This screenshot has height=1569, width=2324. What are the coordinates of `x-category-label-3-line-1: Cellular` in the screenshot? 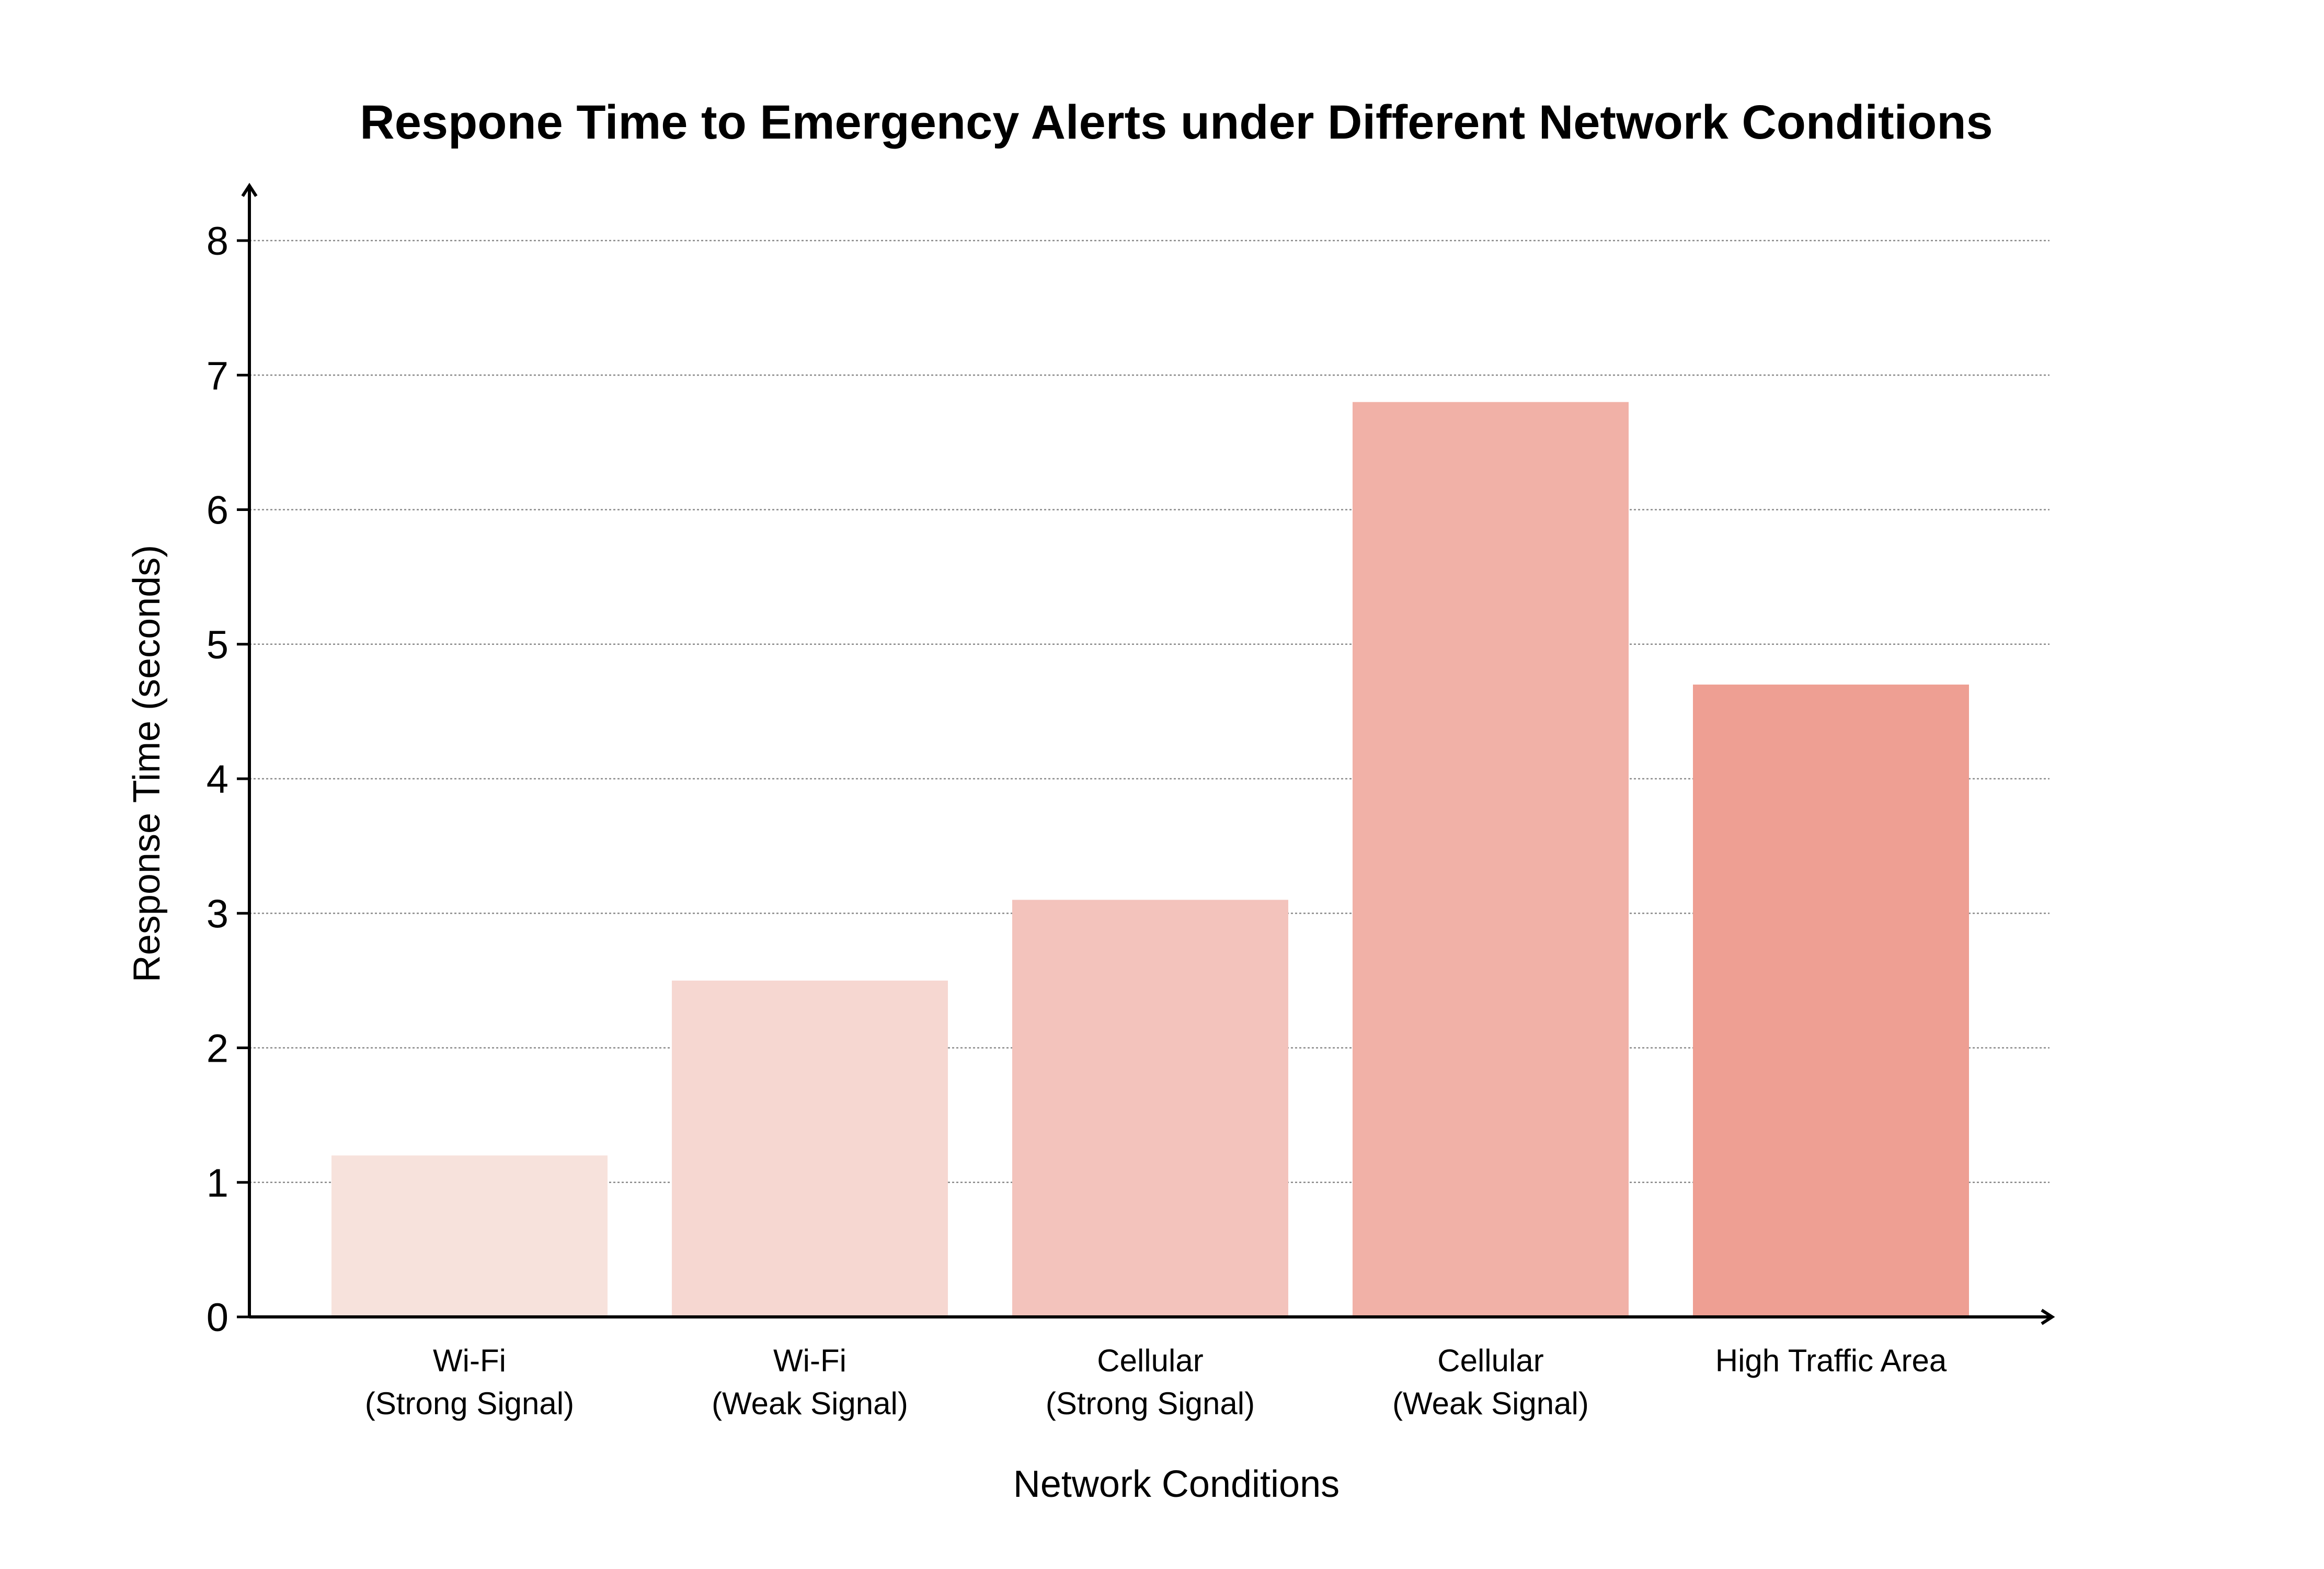 It's located at (1150, 1360).